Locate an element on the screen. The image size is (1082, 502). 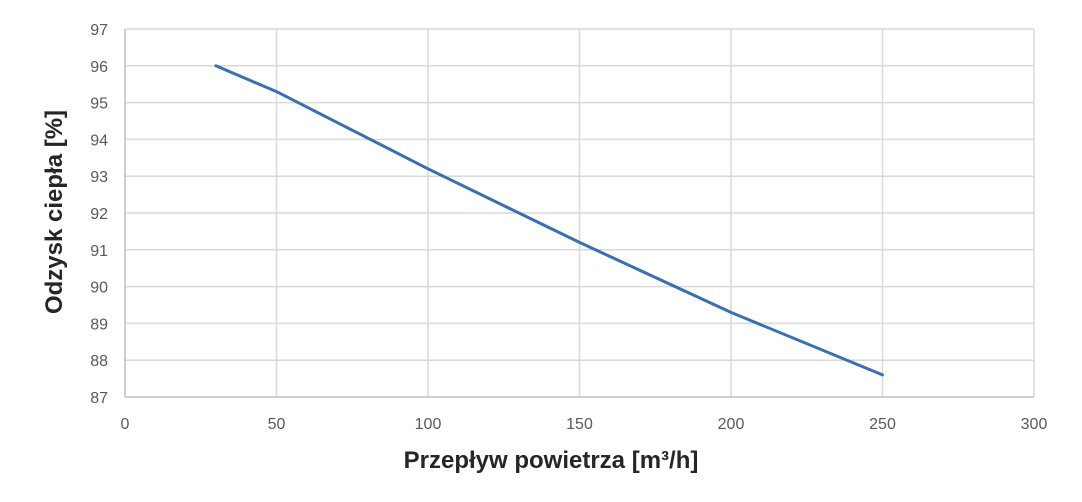
y-tick-label: 89 is located at coordinates (99, 324).